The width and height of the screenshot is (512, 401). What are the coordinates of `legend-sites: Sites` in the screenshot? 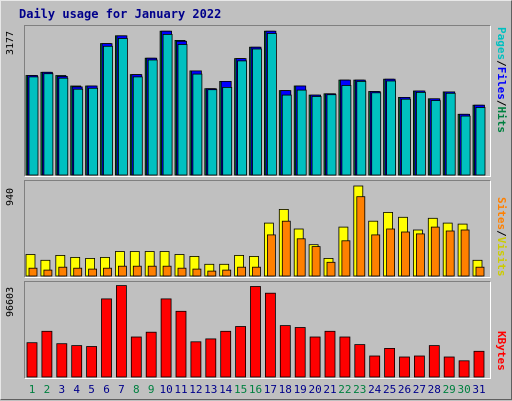 It's located at (501, 214).